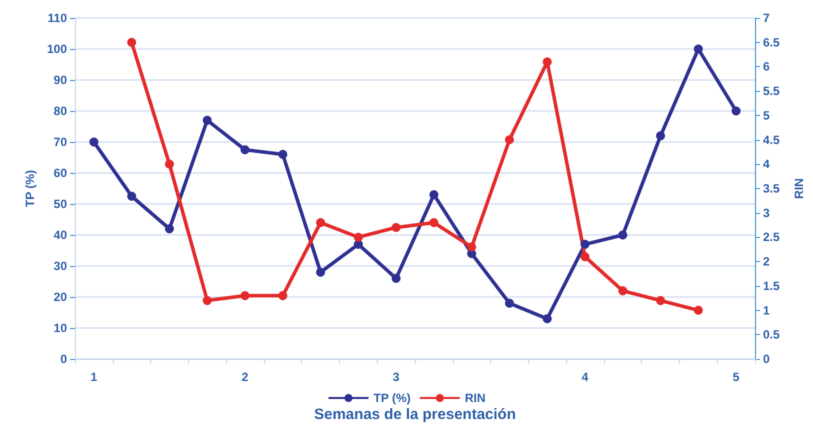  What do you see at coordinates (61, 328) in the screenshot?
I see `y-tick-label: 10` at bounding box center [61, 328].